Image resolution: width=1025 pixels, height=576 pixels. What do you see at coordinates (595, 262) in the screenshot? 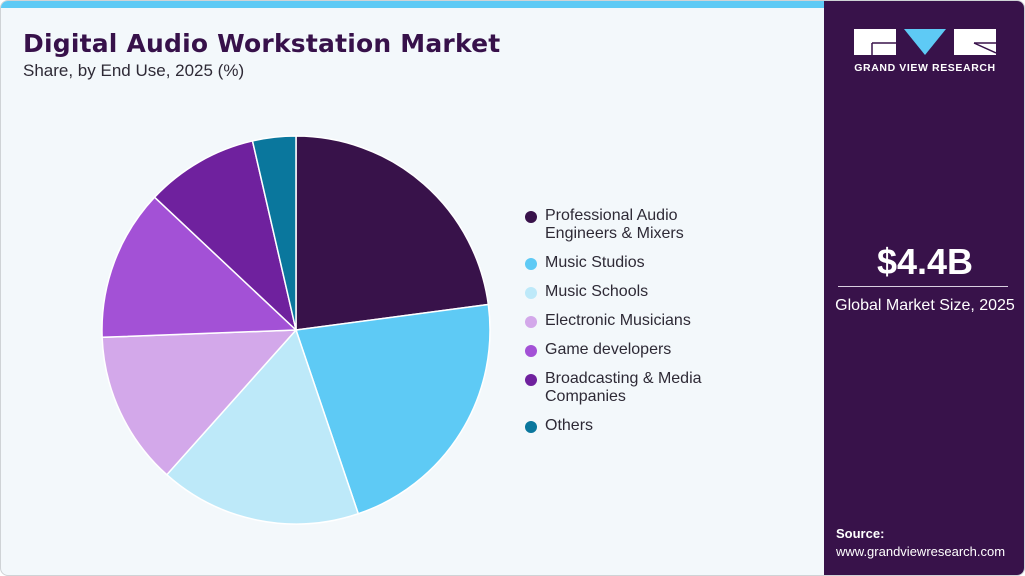
I see `legend-label: Music Studios` at bounding box center [595, 262].